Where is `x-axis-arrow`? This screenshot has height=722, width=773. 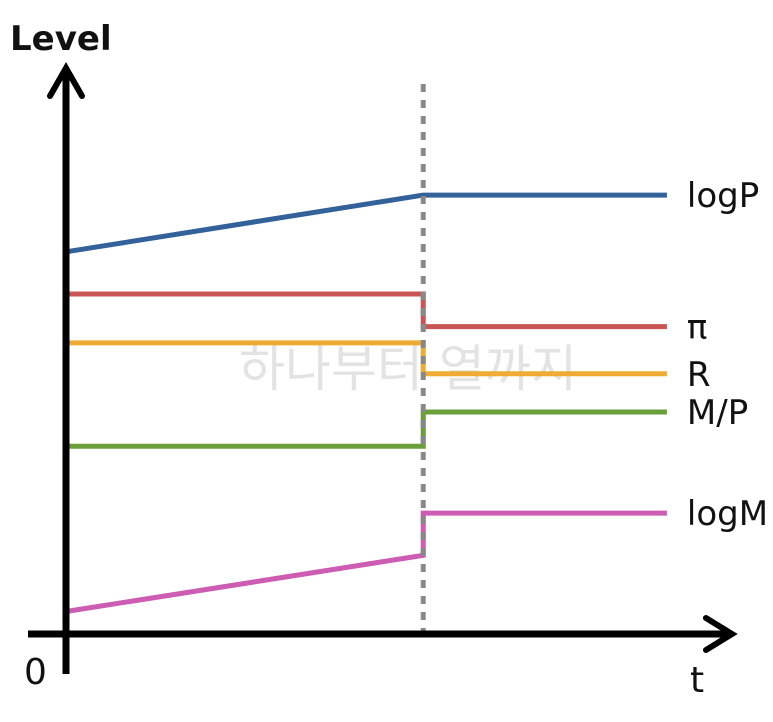
x-axis-arrow is located at coordinates (720, 634).